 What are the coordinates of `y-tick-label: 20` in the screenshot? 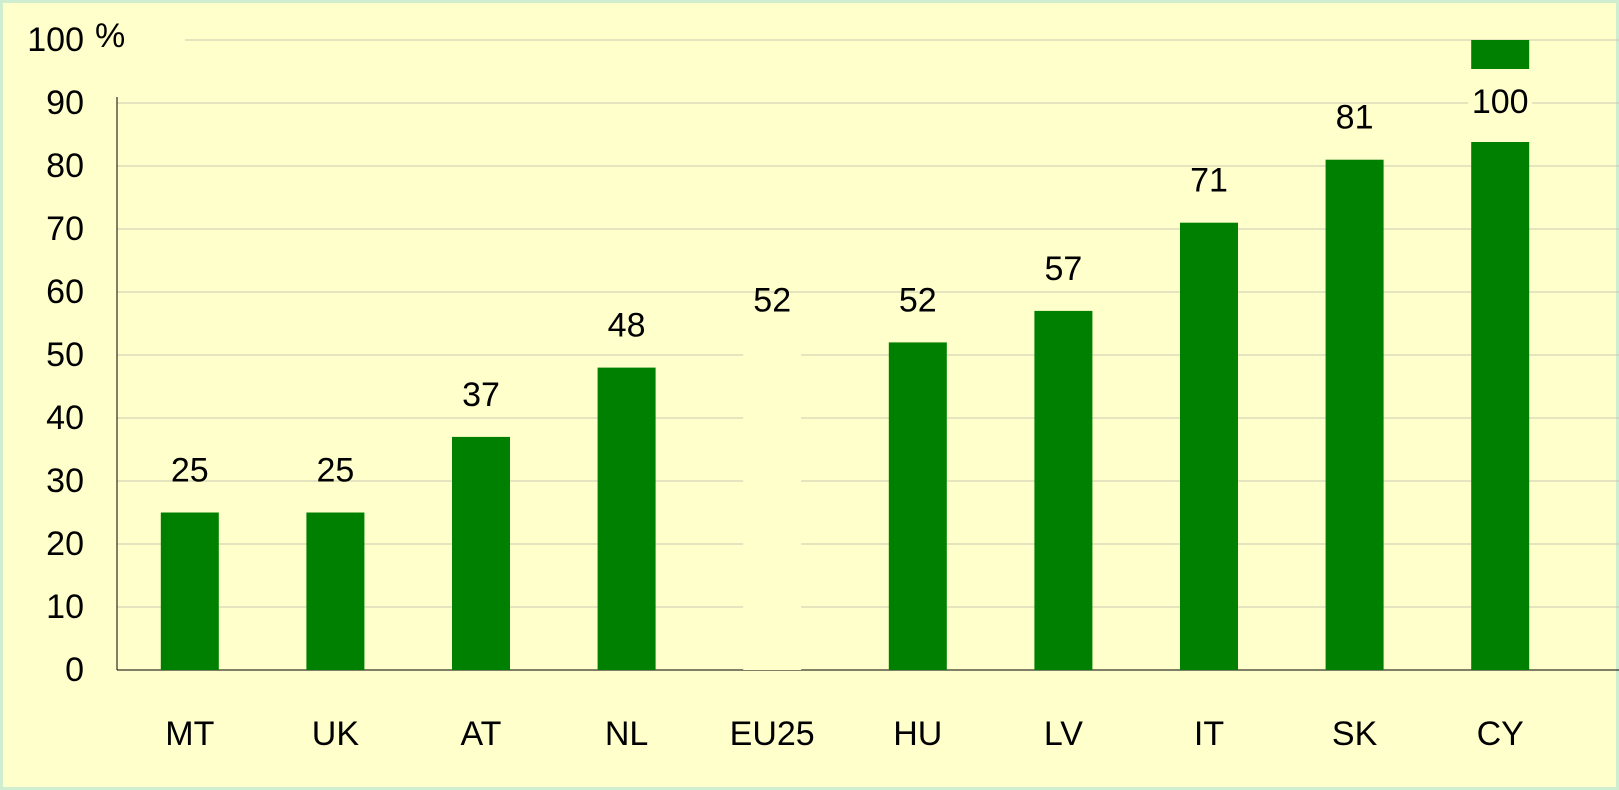 It's located at (65, 544).